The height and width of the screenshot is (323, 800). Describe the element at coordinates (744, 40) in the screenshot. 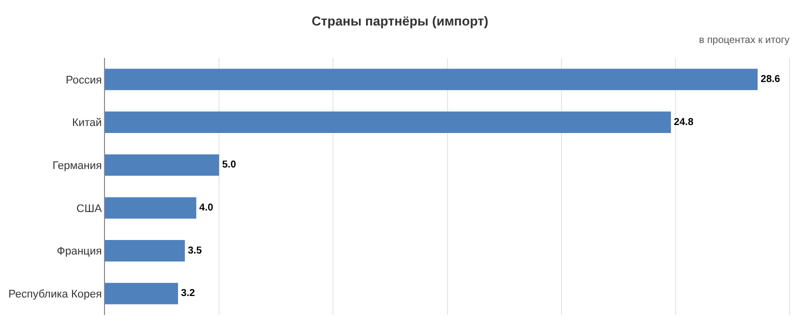

I see `chart-subtitle: в процентах к итогу` at that location.